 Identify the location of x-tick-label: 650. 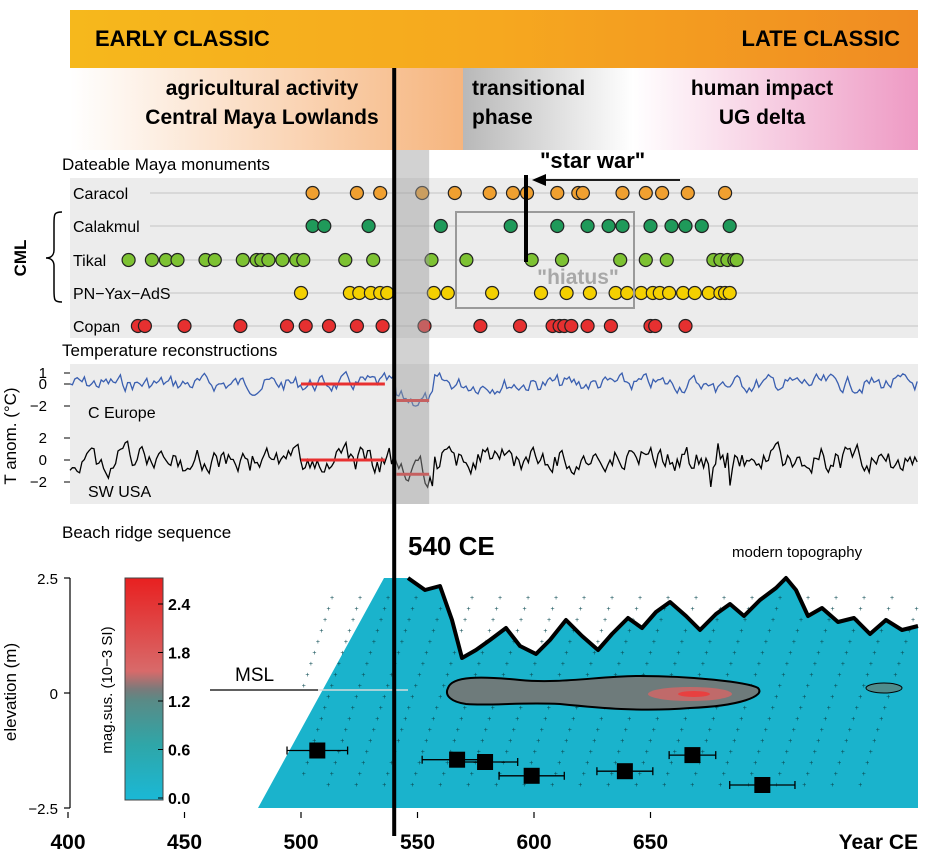
(650, 842).